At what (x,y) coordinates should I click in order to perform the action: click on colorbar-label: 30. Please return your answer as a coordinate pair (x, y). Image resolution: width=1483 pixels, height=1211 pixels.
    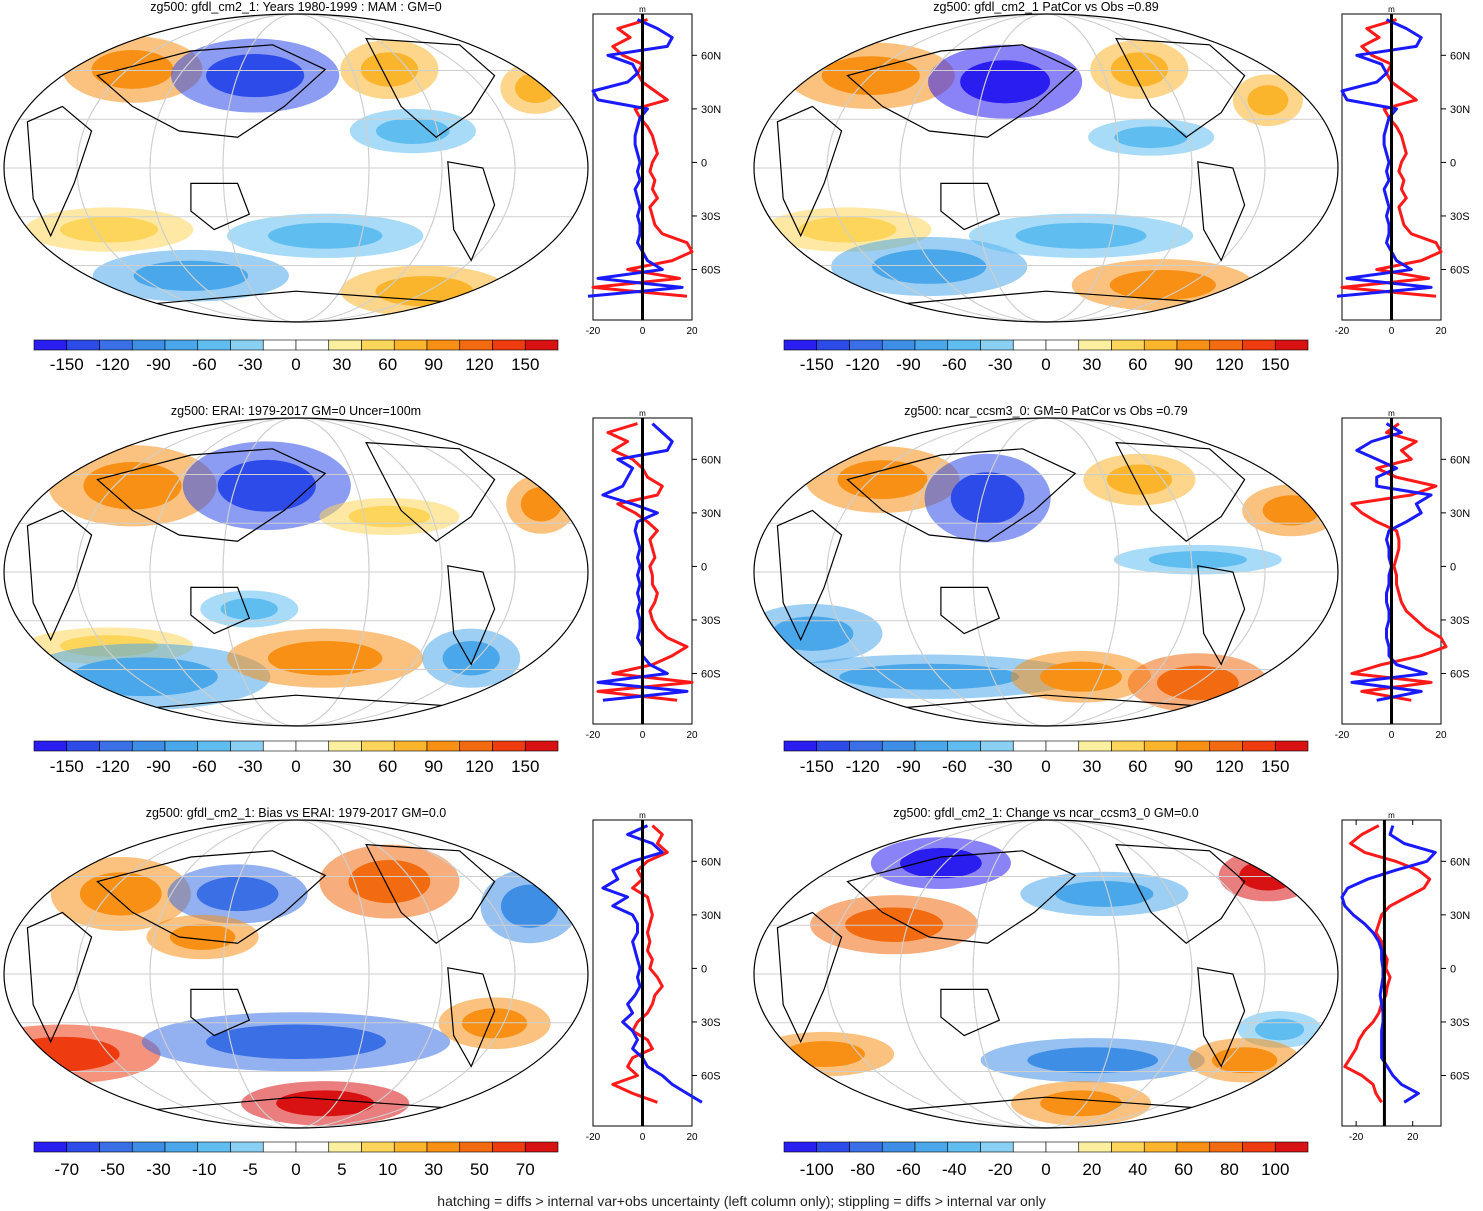
    Looking at the image, I should click on (1091, 364).